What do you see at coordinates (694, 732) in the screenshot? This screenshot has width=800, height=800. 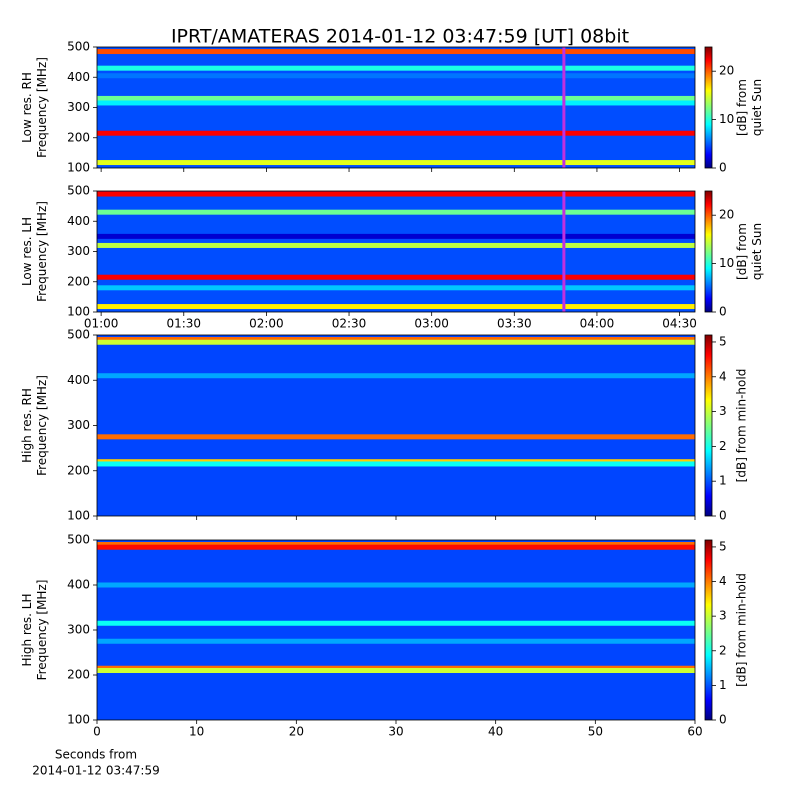 I see `x-tick-label: 60` at bounding box center [694, 732].